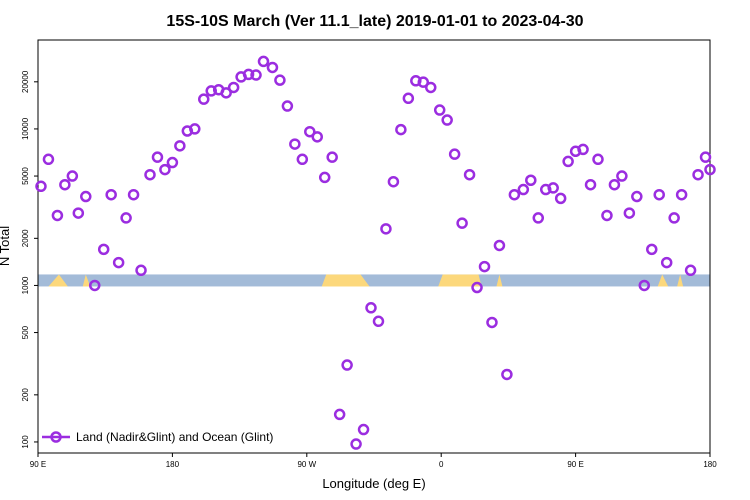  Describe the element at coordinates (25, 128) in the screenshot. I see `y-tick-label: 10000` at that location.